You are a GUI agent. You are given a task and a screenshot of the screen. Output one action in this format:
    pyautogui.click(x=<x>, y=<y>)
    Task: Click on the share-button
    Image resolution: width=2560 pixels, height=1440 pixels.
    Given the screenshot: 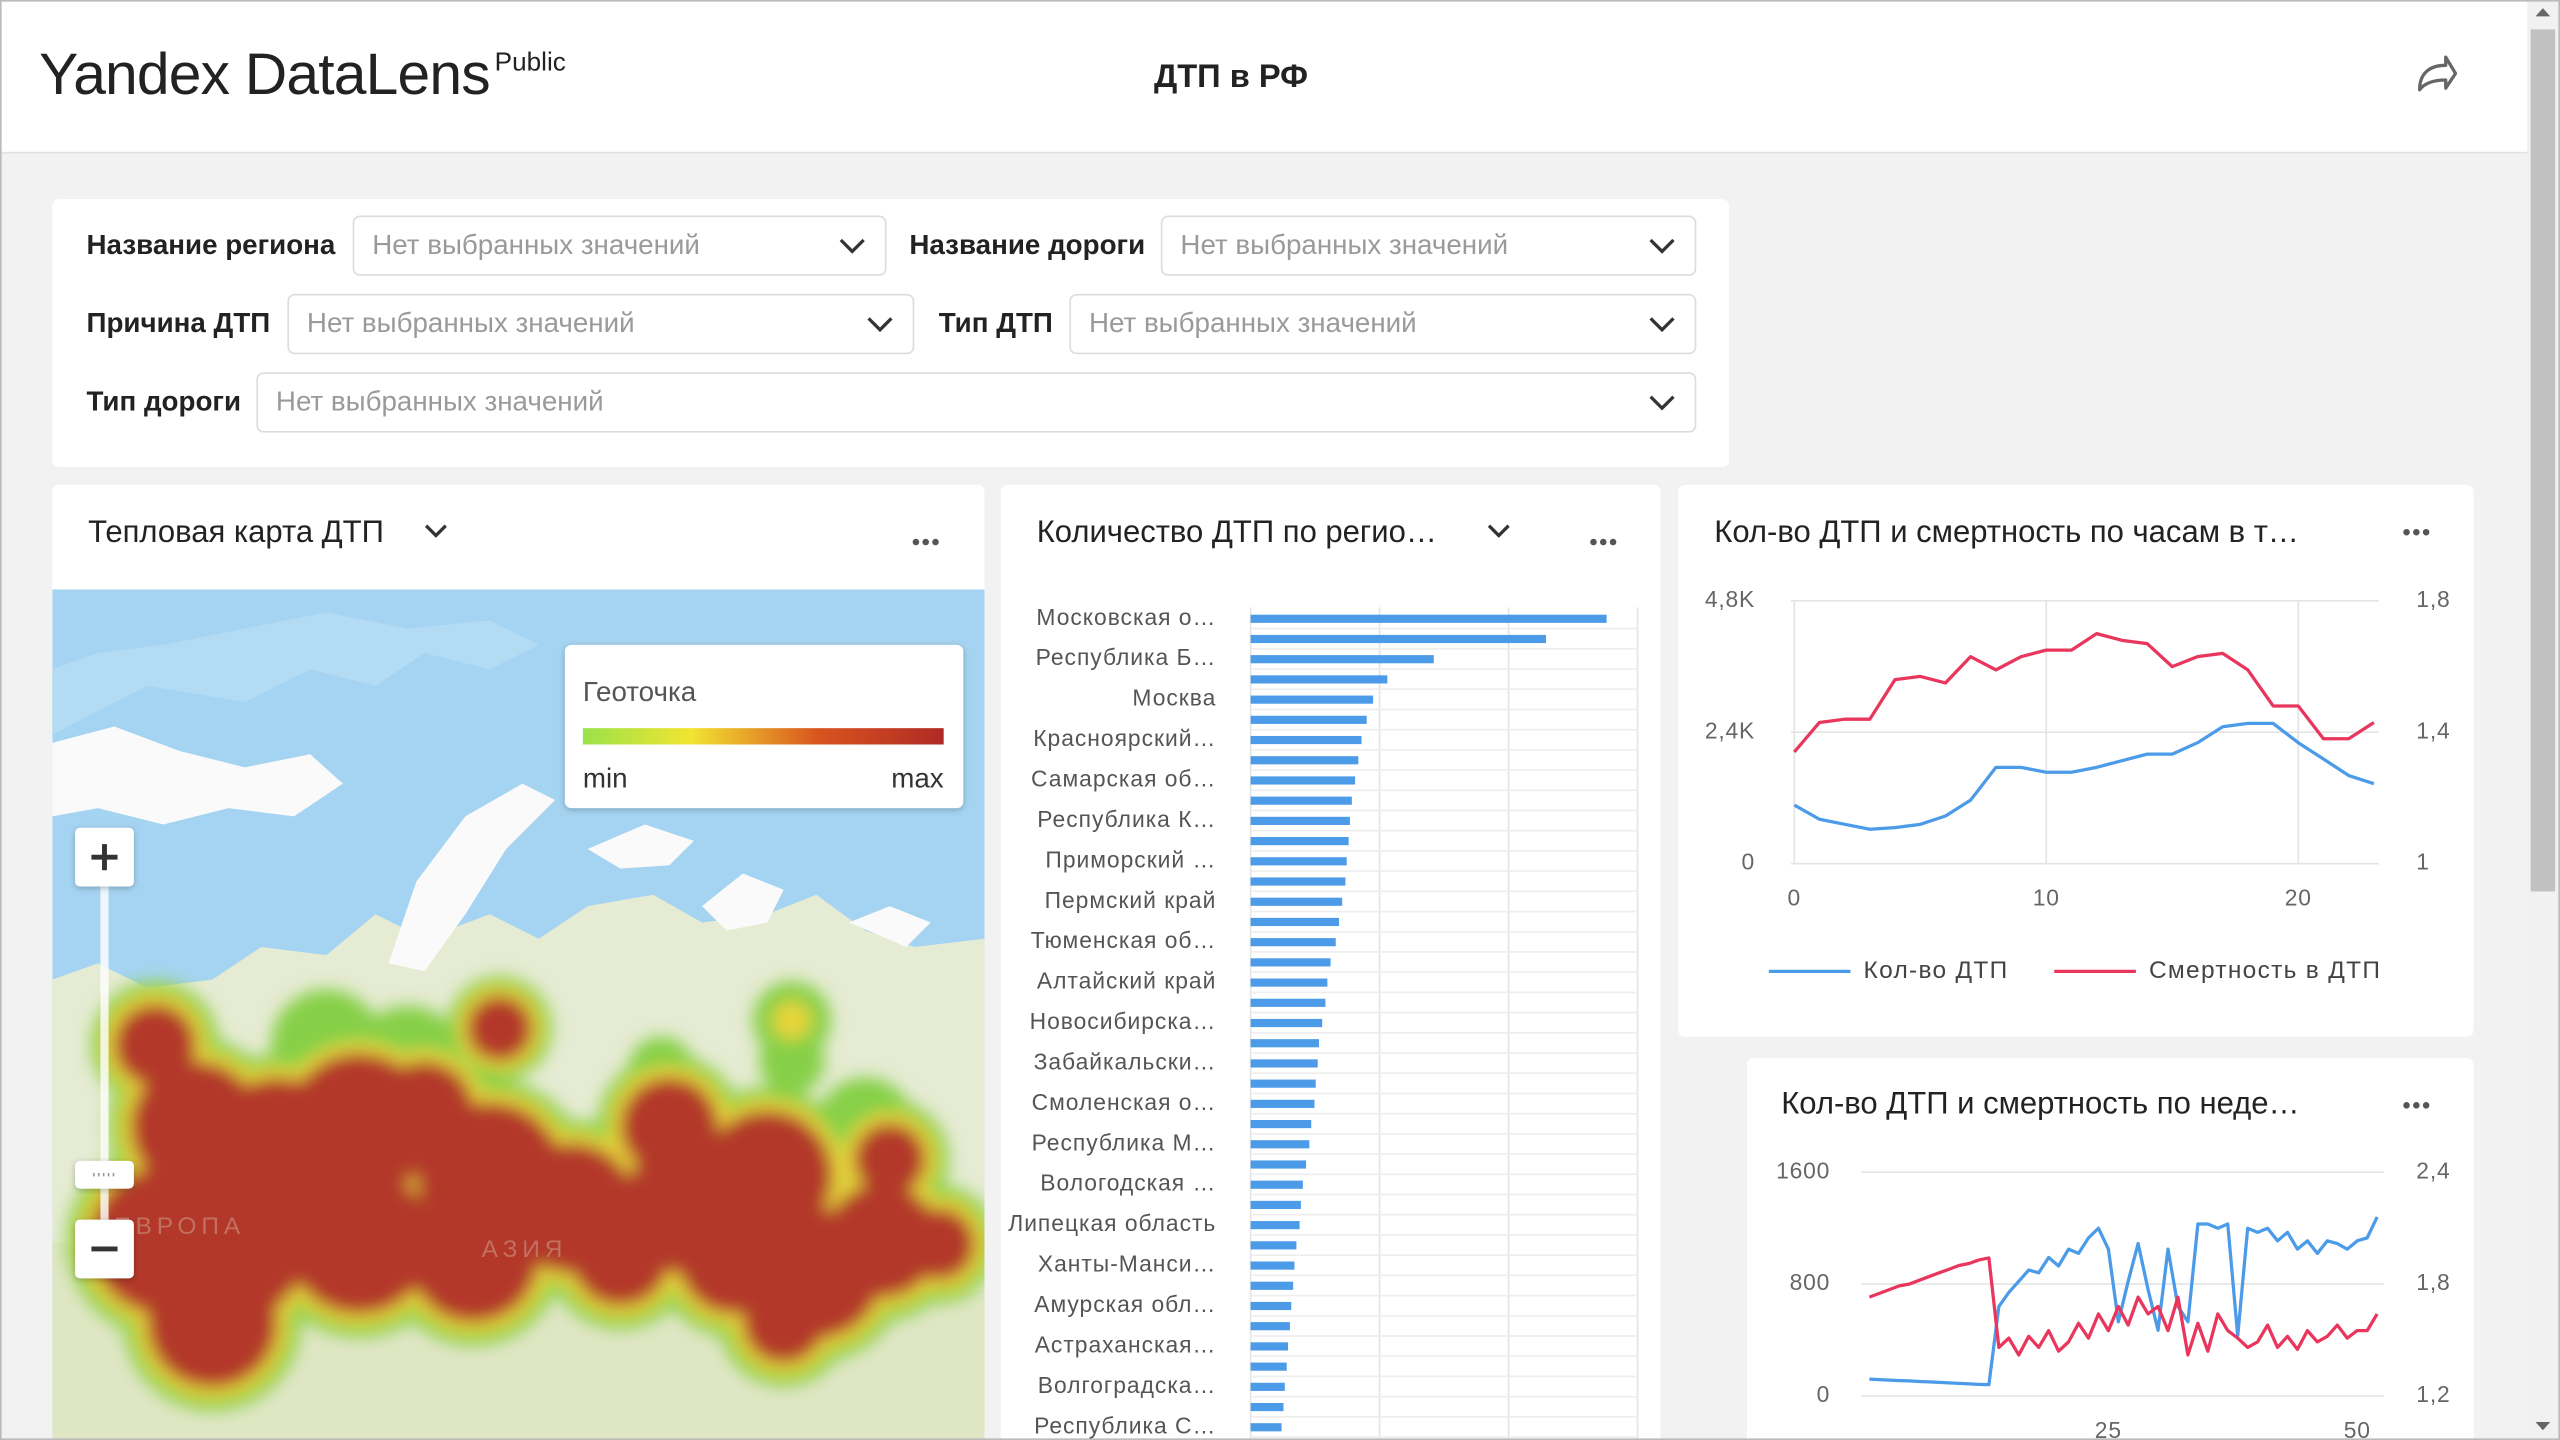 What is the action you would take?
    pyautogui.click(x=2437, y=73)
    